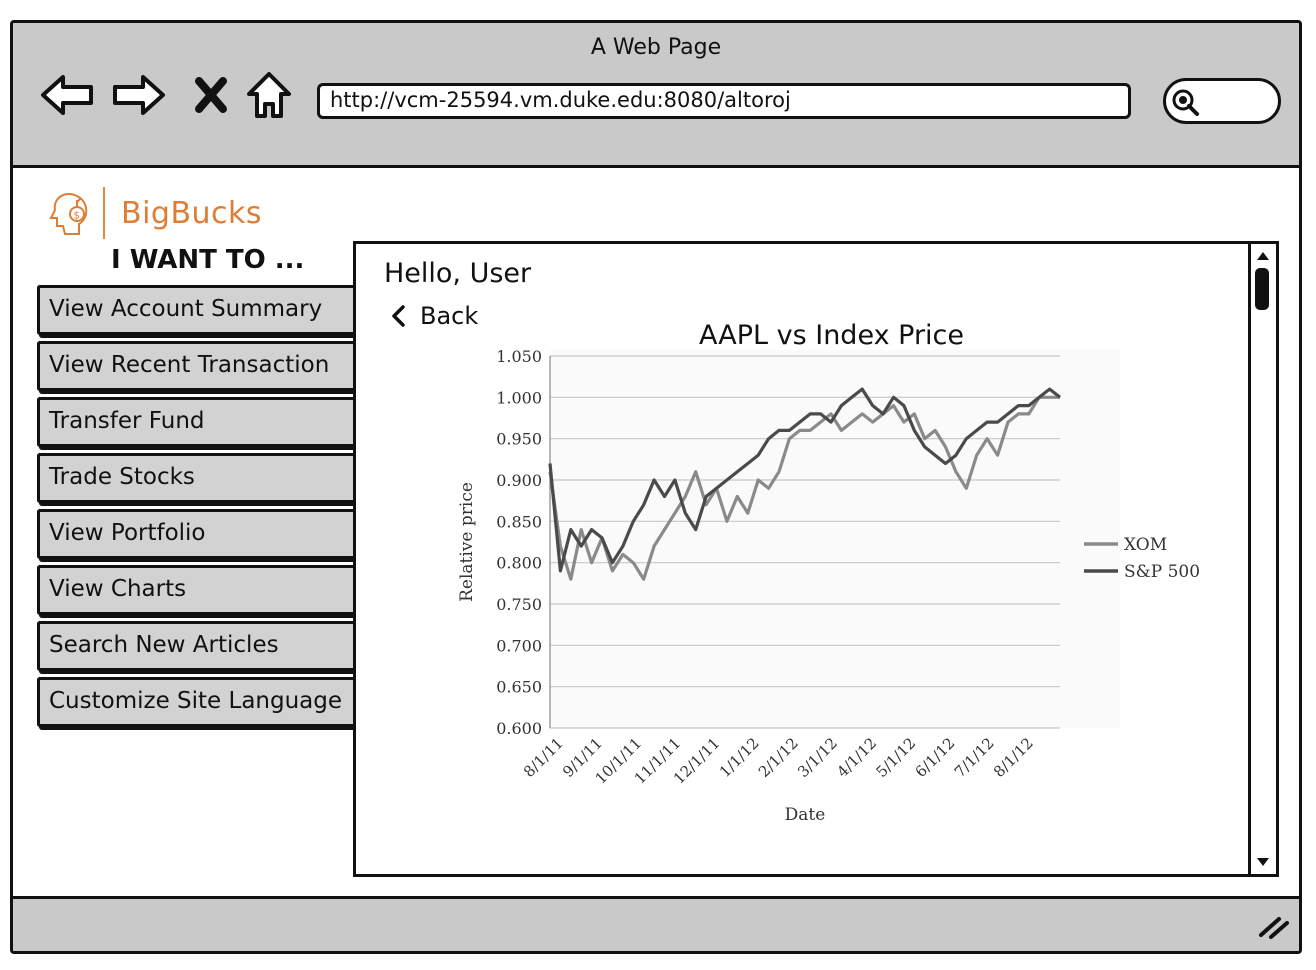 Image resolution: width=1316 pixels, height=970 pixels. What do you see at coordinates (656, 47) in the screenshot?
I see `window-title: A Web Page` at bounding box center [656, 47].